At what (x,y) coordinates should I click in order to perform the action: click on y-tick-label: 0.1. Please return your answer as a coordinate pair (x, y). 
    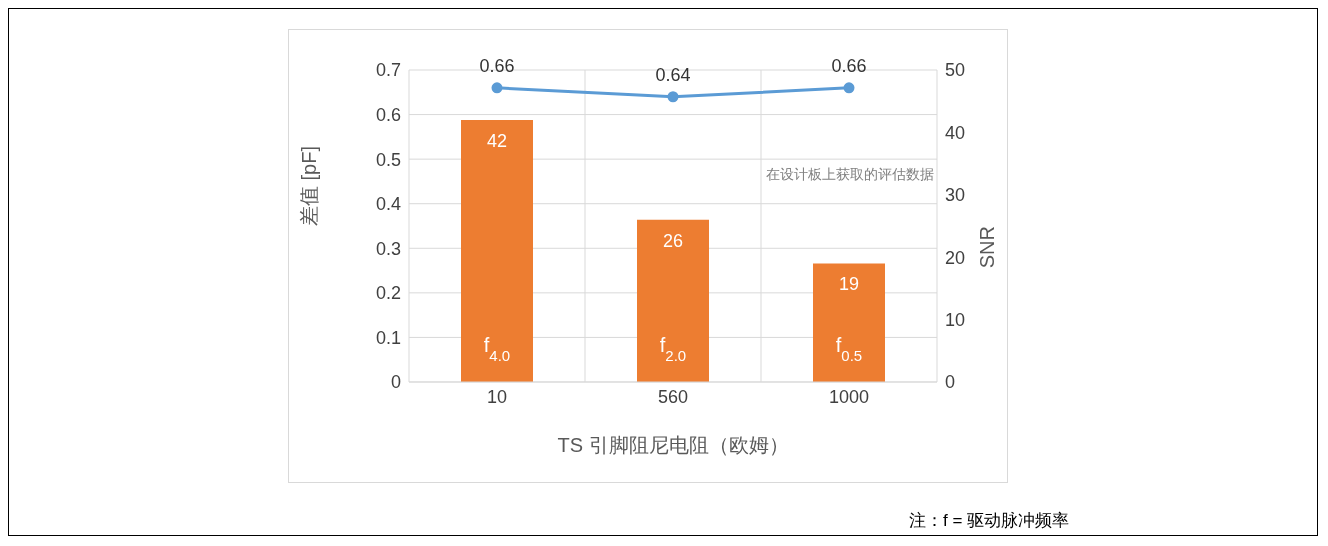
    Looking at the image, I should click on (388, 337).